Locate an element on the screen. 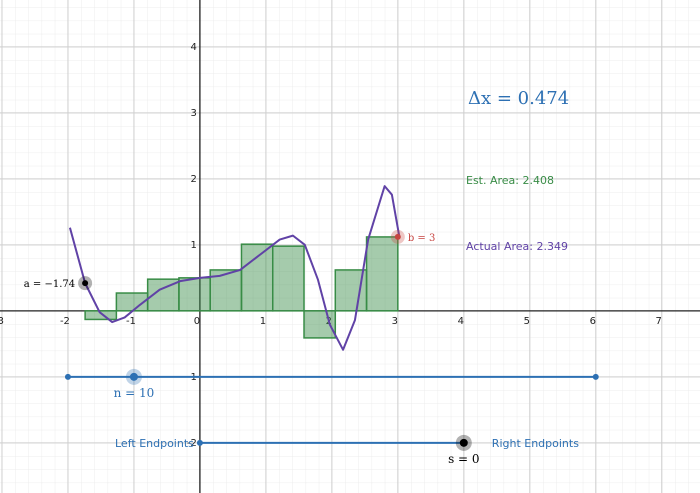  x-tick-label: 7 is located at coordinates (659, 321).